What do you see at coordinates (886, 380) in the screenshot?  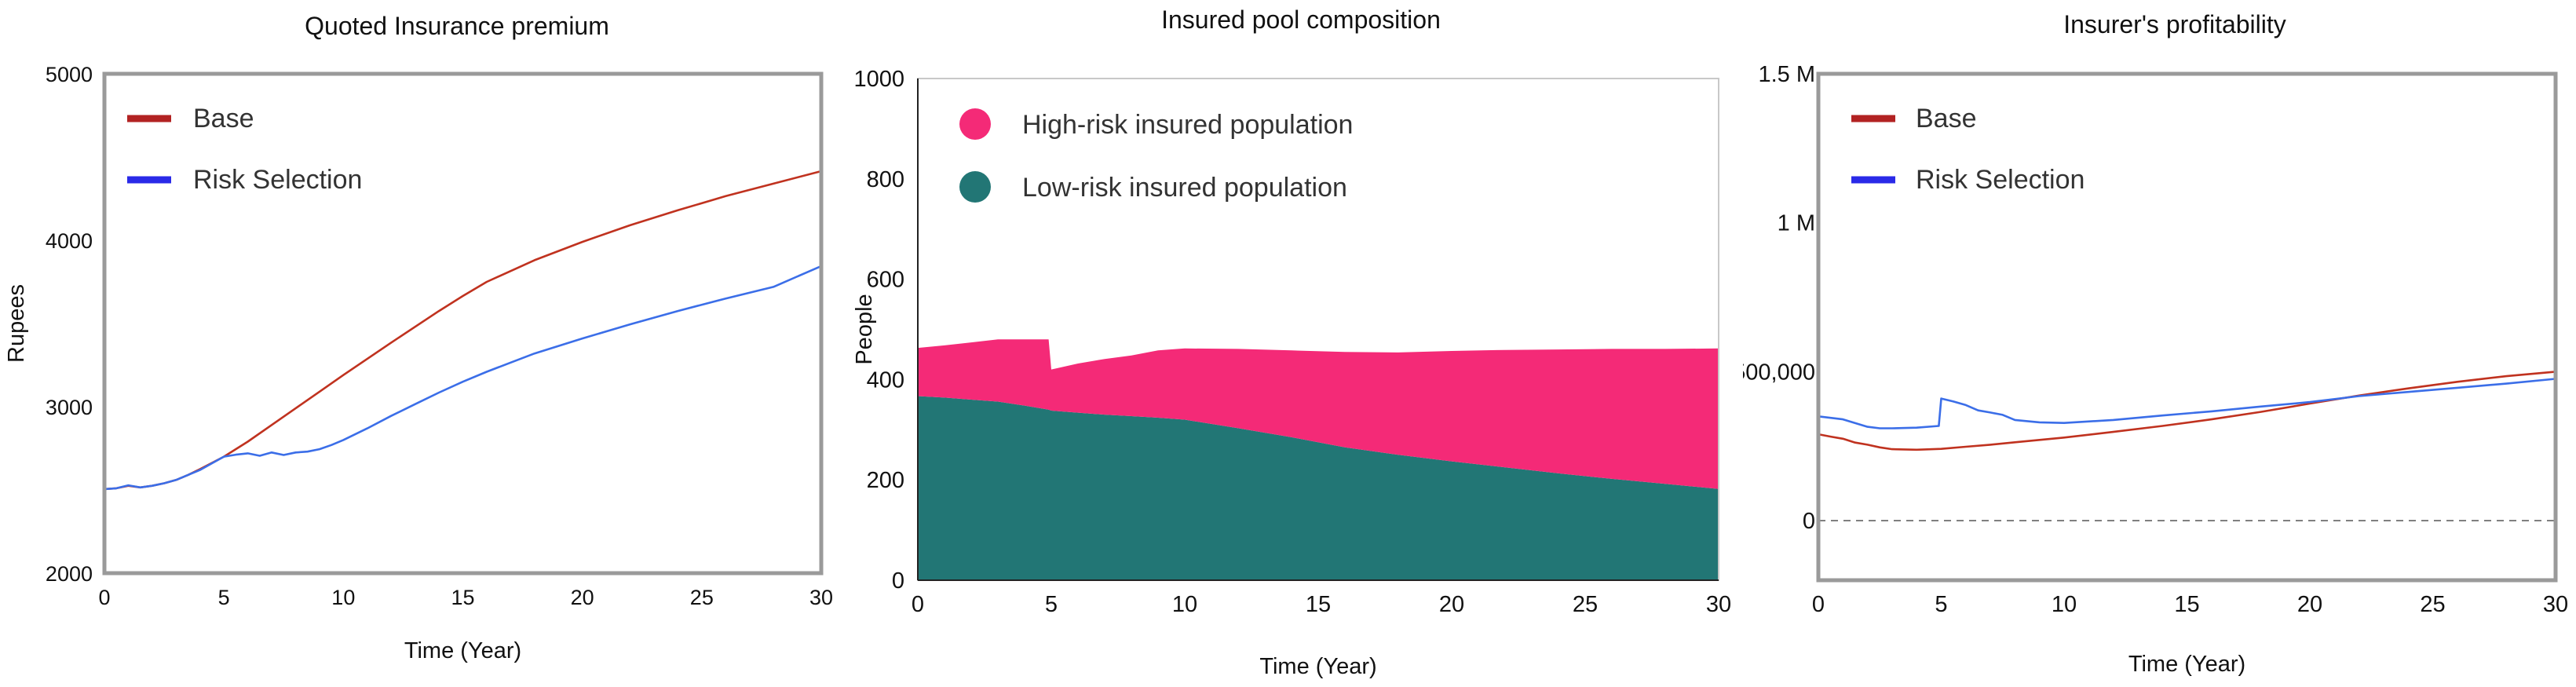 I see `y-tick-label: 400` at bounding box center [886, 380].